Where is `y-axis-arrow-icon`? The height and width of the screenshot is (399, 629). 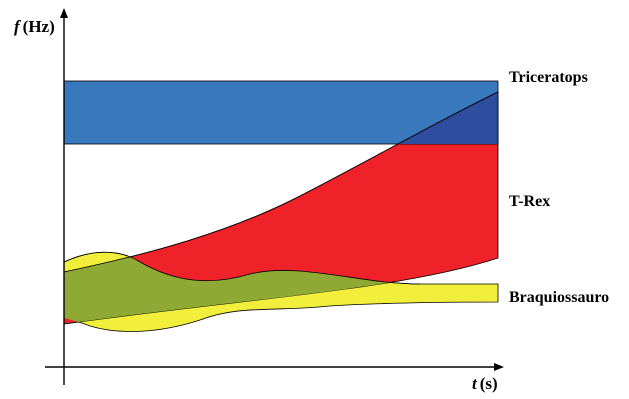
y-axis-arrow-icon is located at coordinates (64, 13).